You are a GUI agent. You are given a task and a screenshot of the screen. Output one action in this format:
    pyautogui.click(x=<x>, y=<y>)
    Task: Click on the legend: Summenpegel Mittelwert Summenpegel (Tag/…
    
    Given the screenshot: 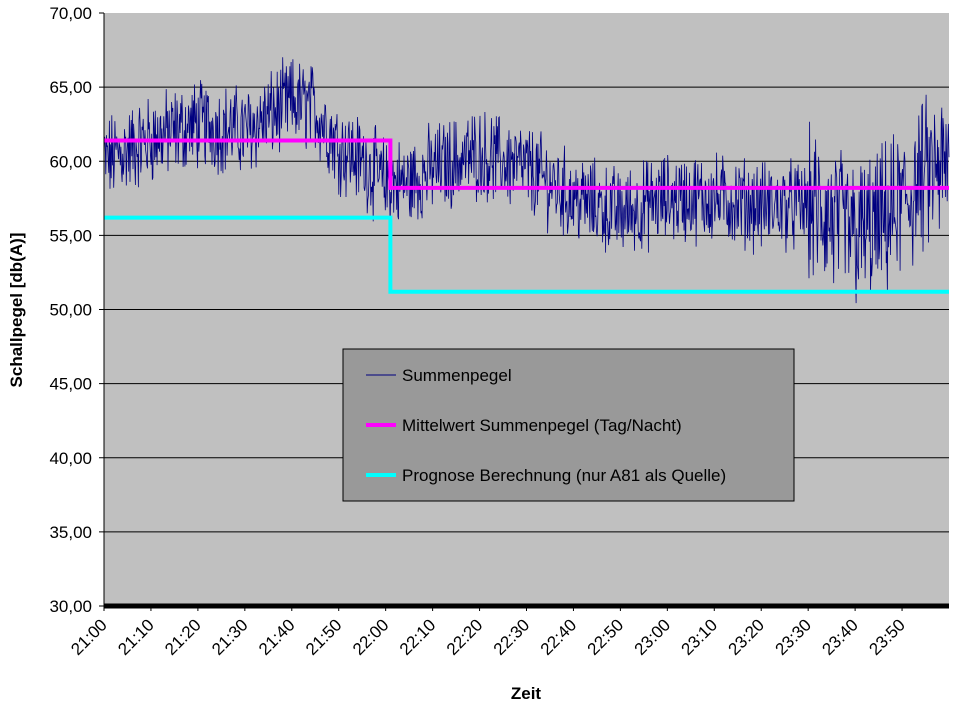 What is the action you would take?
    pyautogui.click(x=568, y=425)
    